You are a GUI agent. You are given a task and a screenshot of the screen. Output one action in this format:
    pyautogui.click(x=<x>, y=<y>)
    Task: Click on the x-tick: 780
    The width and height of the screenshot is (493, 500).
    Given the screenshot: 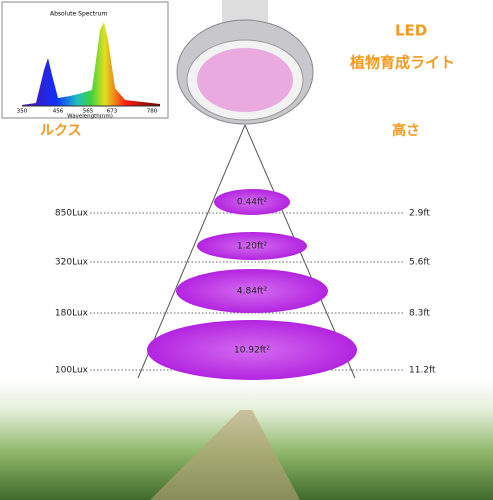 What is the action you would take?
    pyautogui.click(x=152, y=112)
    